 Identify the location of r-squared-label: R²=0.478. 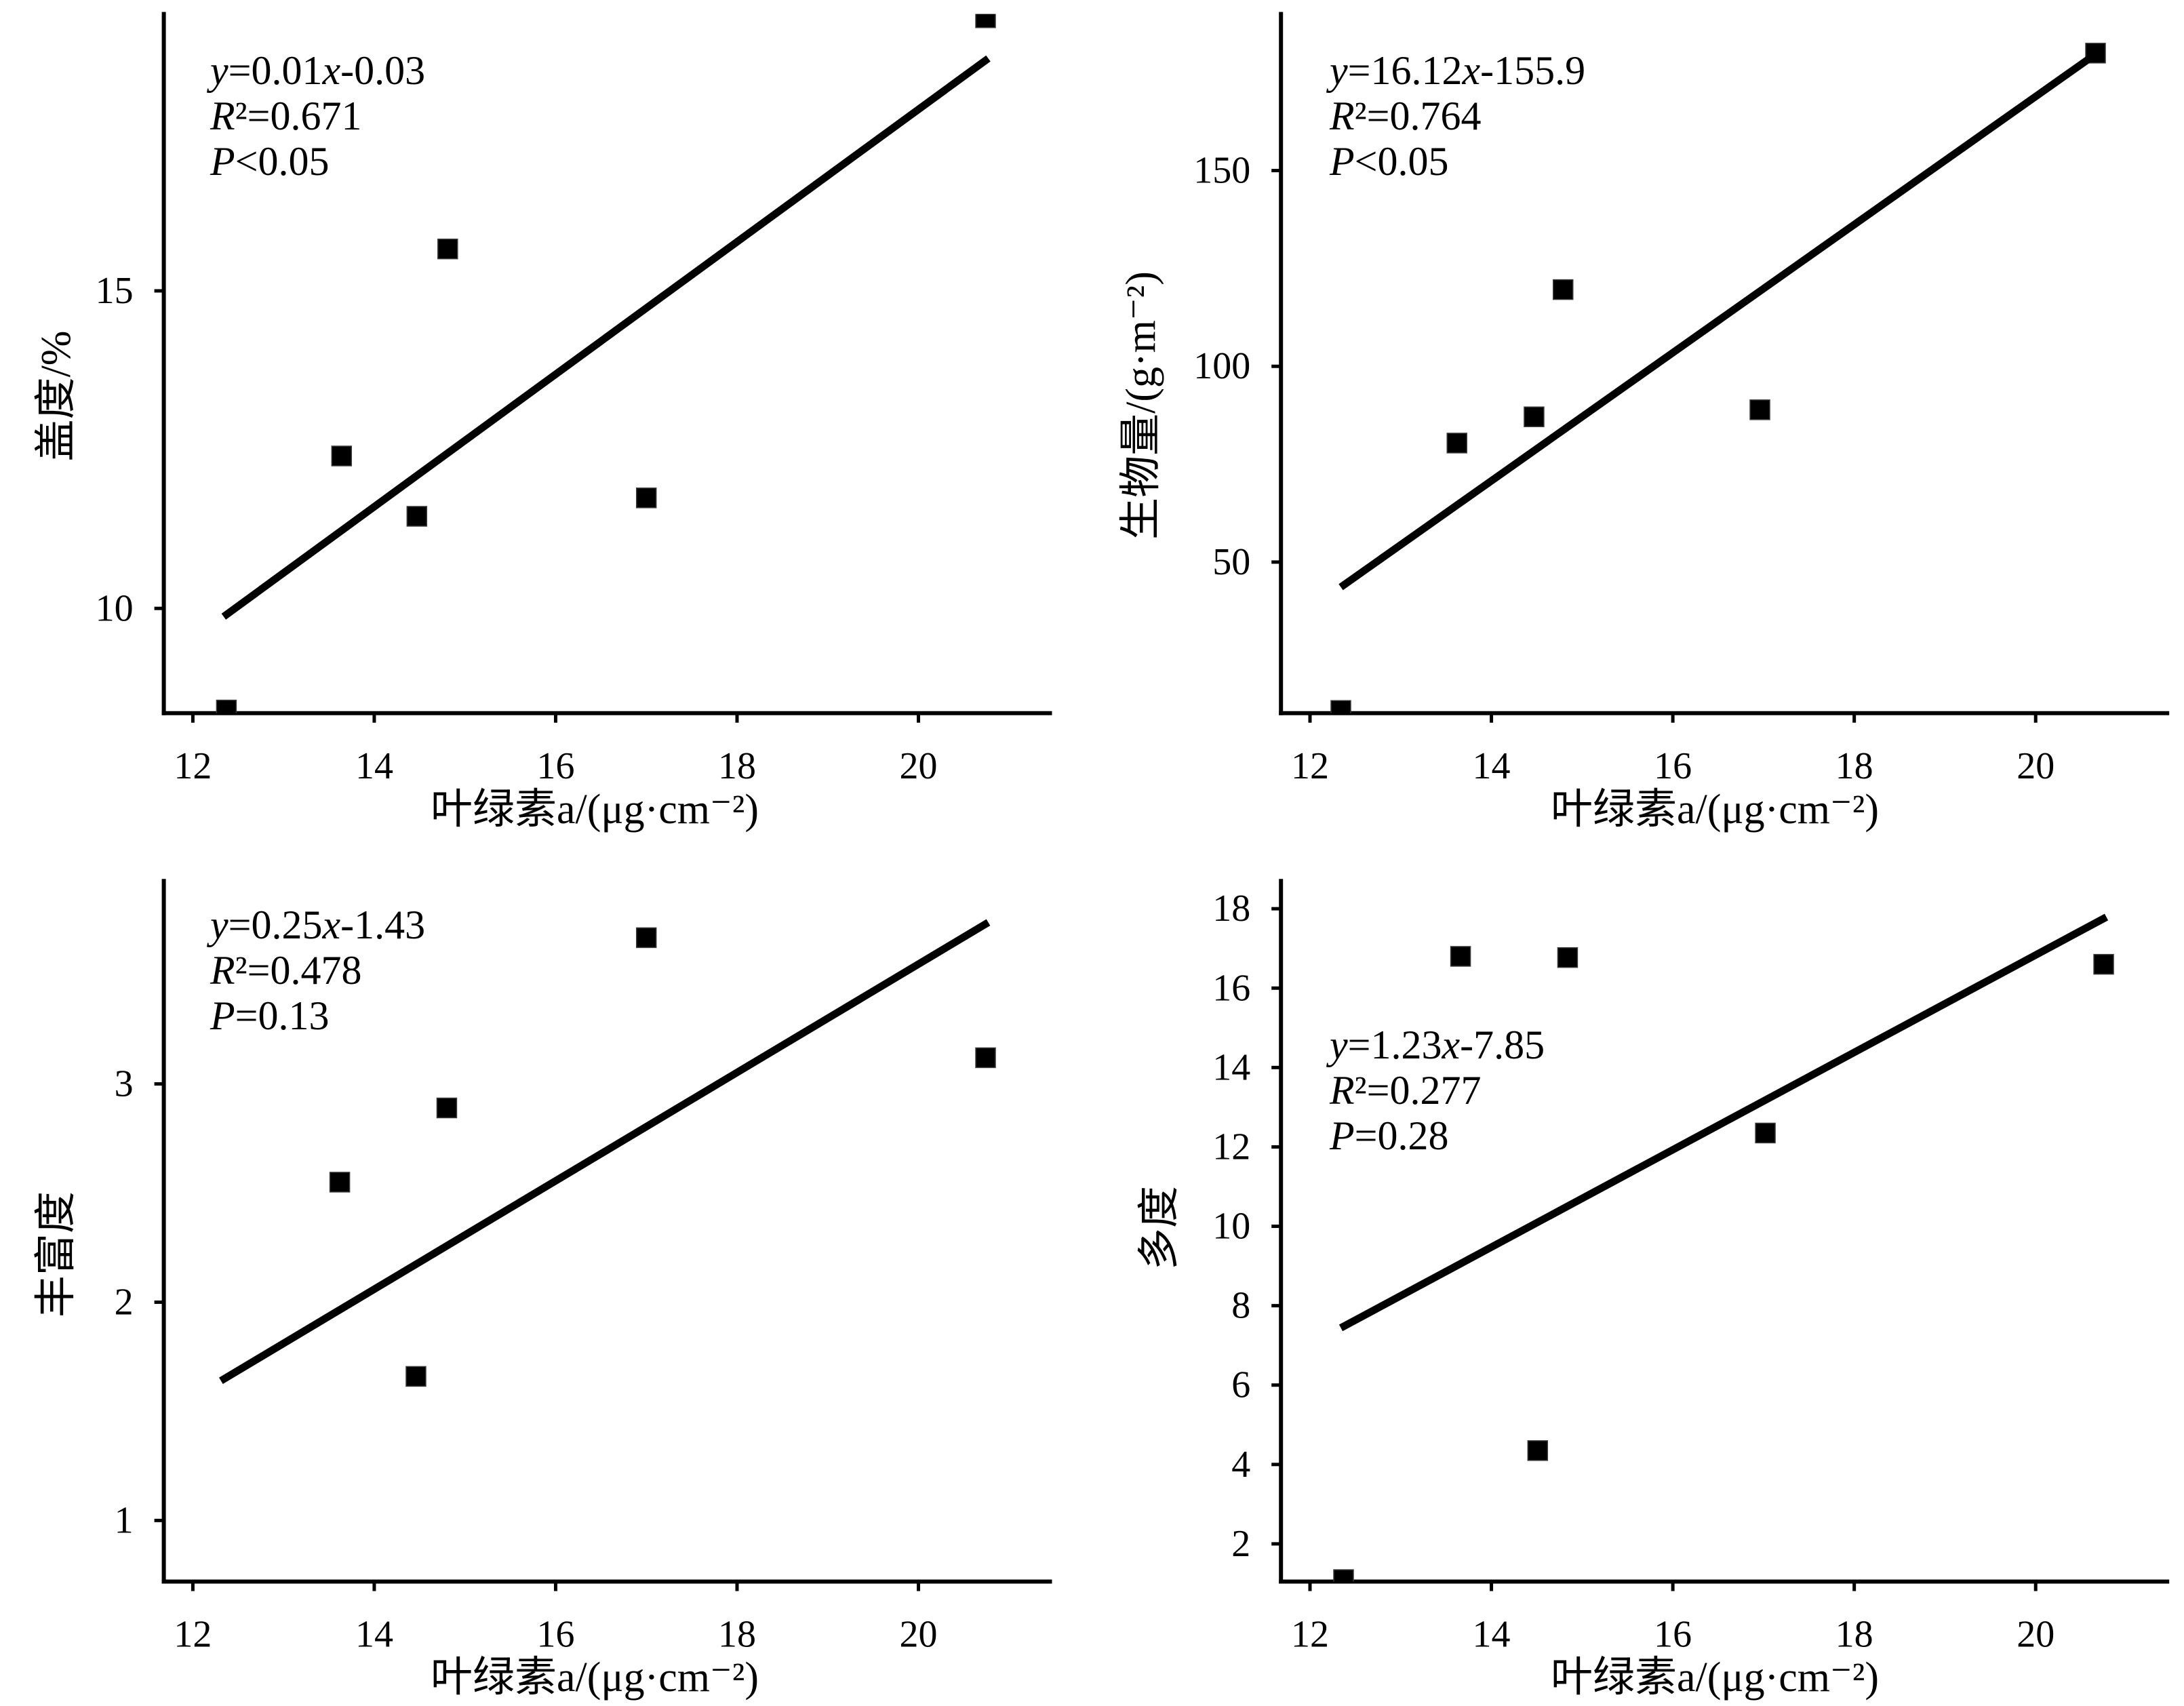
(285, 970).